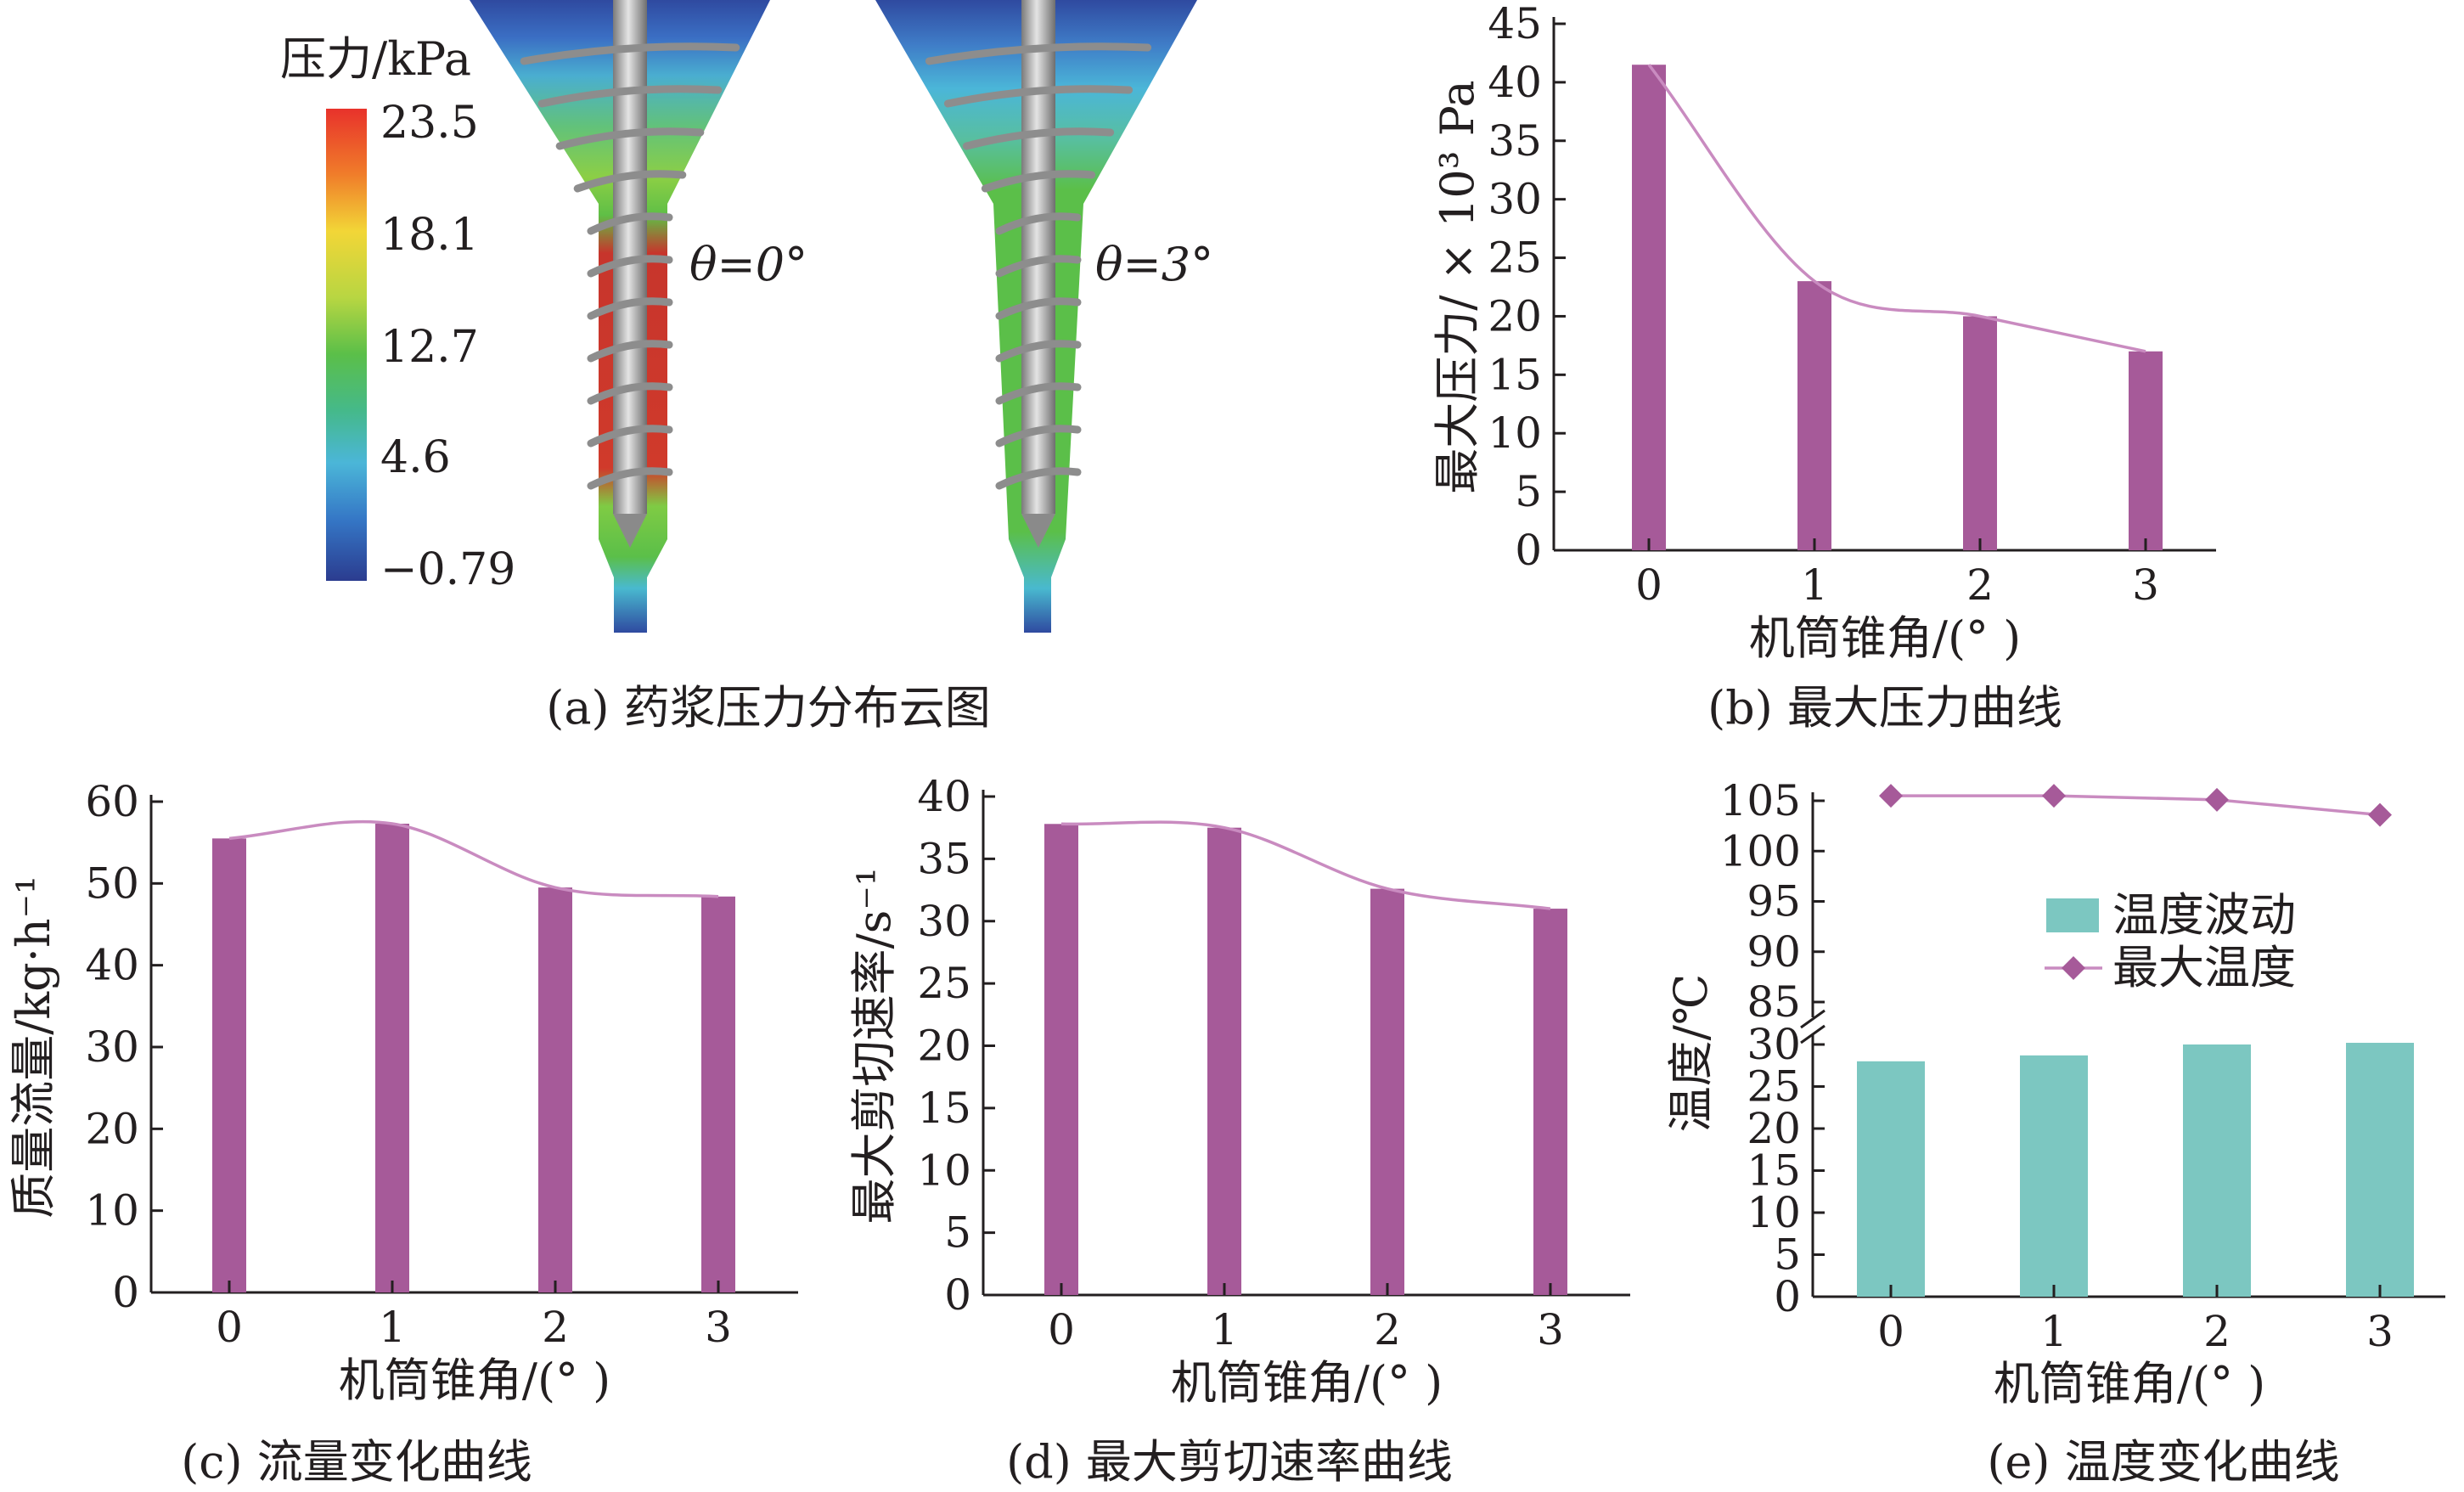 Image resolution: width=2464 pixels, height=1492 pixels. Describe the element at coordinates (748, 264) in the screenshot. I see `theta-label-left: θ=0°` at that location.